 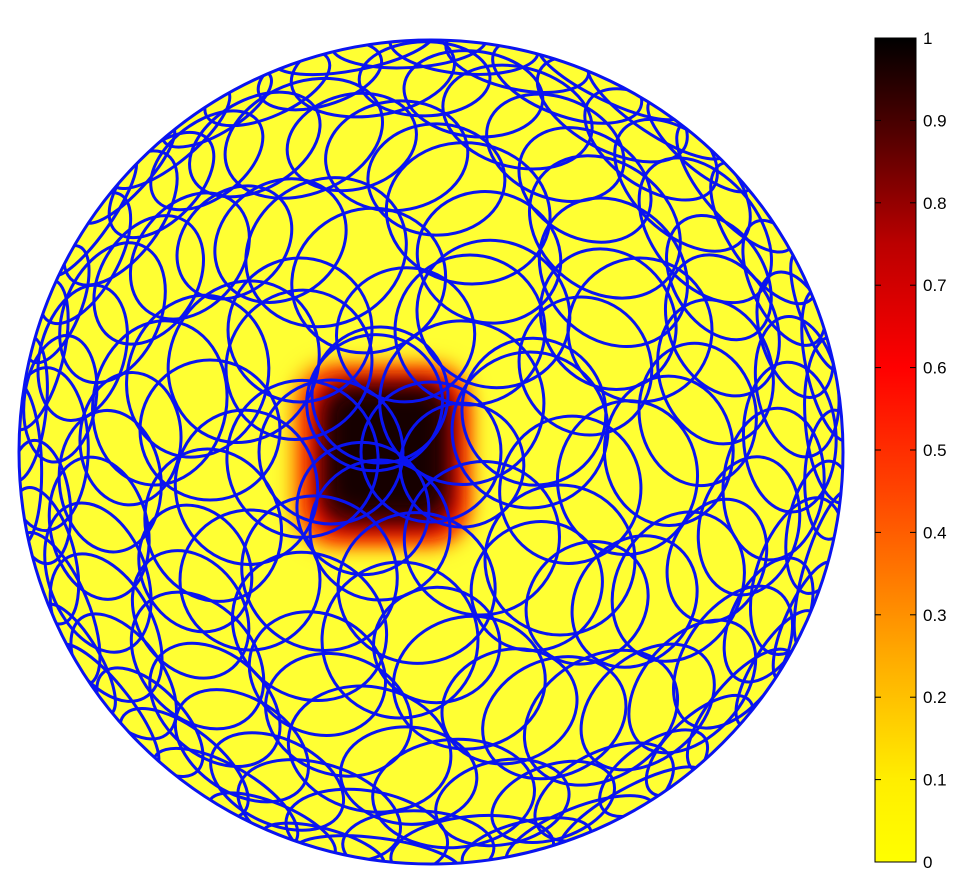 What do you see at coordinates (935, 203) in the screenshot?
I see `colorbar-tick-label: 0.8` at bounding box center [935, 203].